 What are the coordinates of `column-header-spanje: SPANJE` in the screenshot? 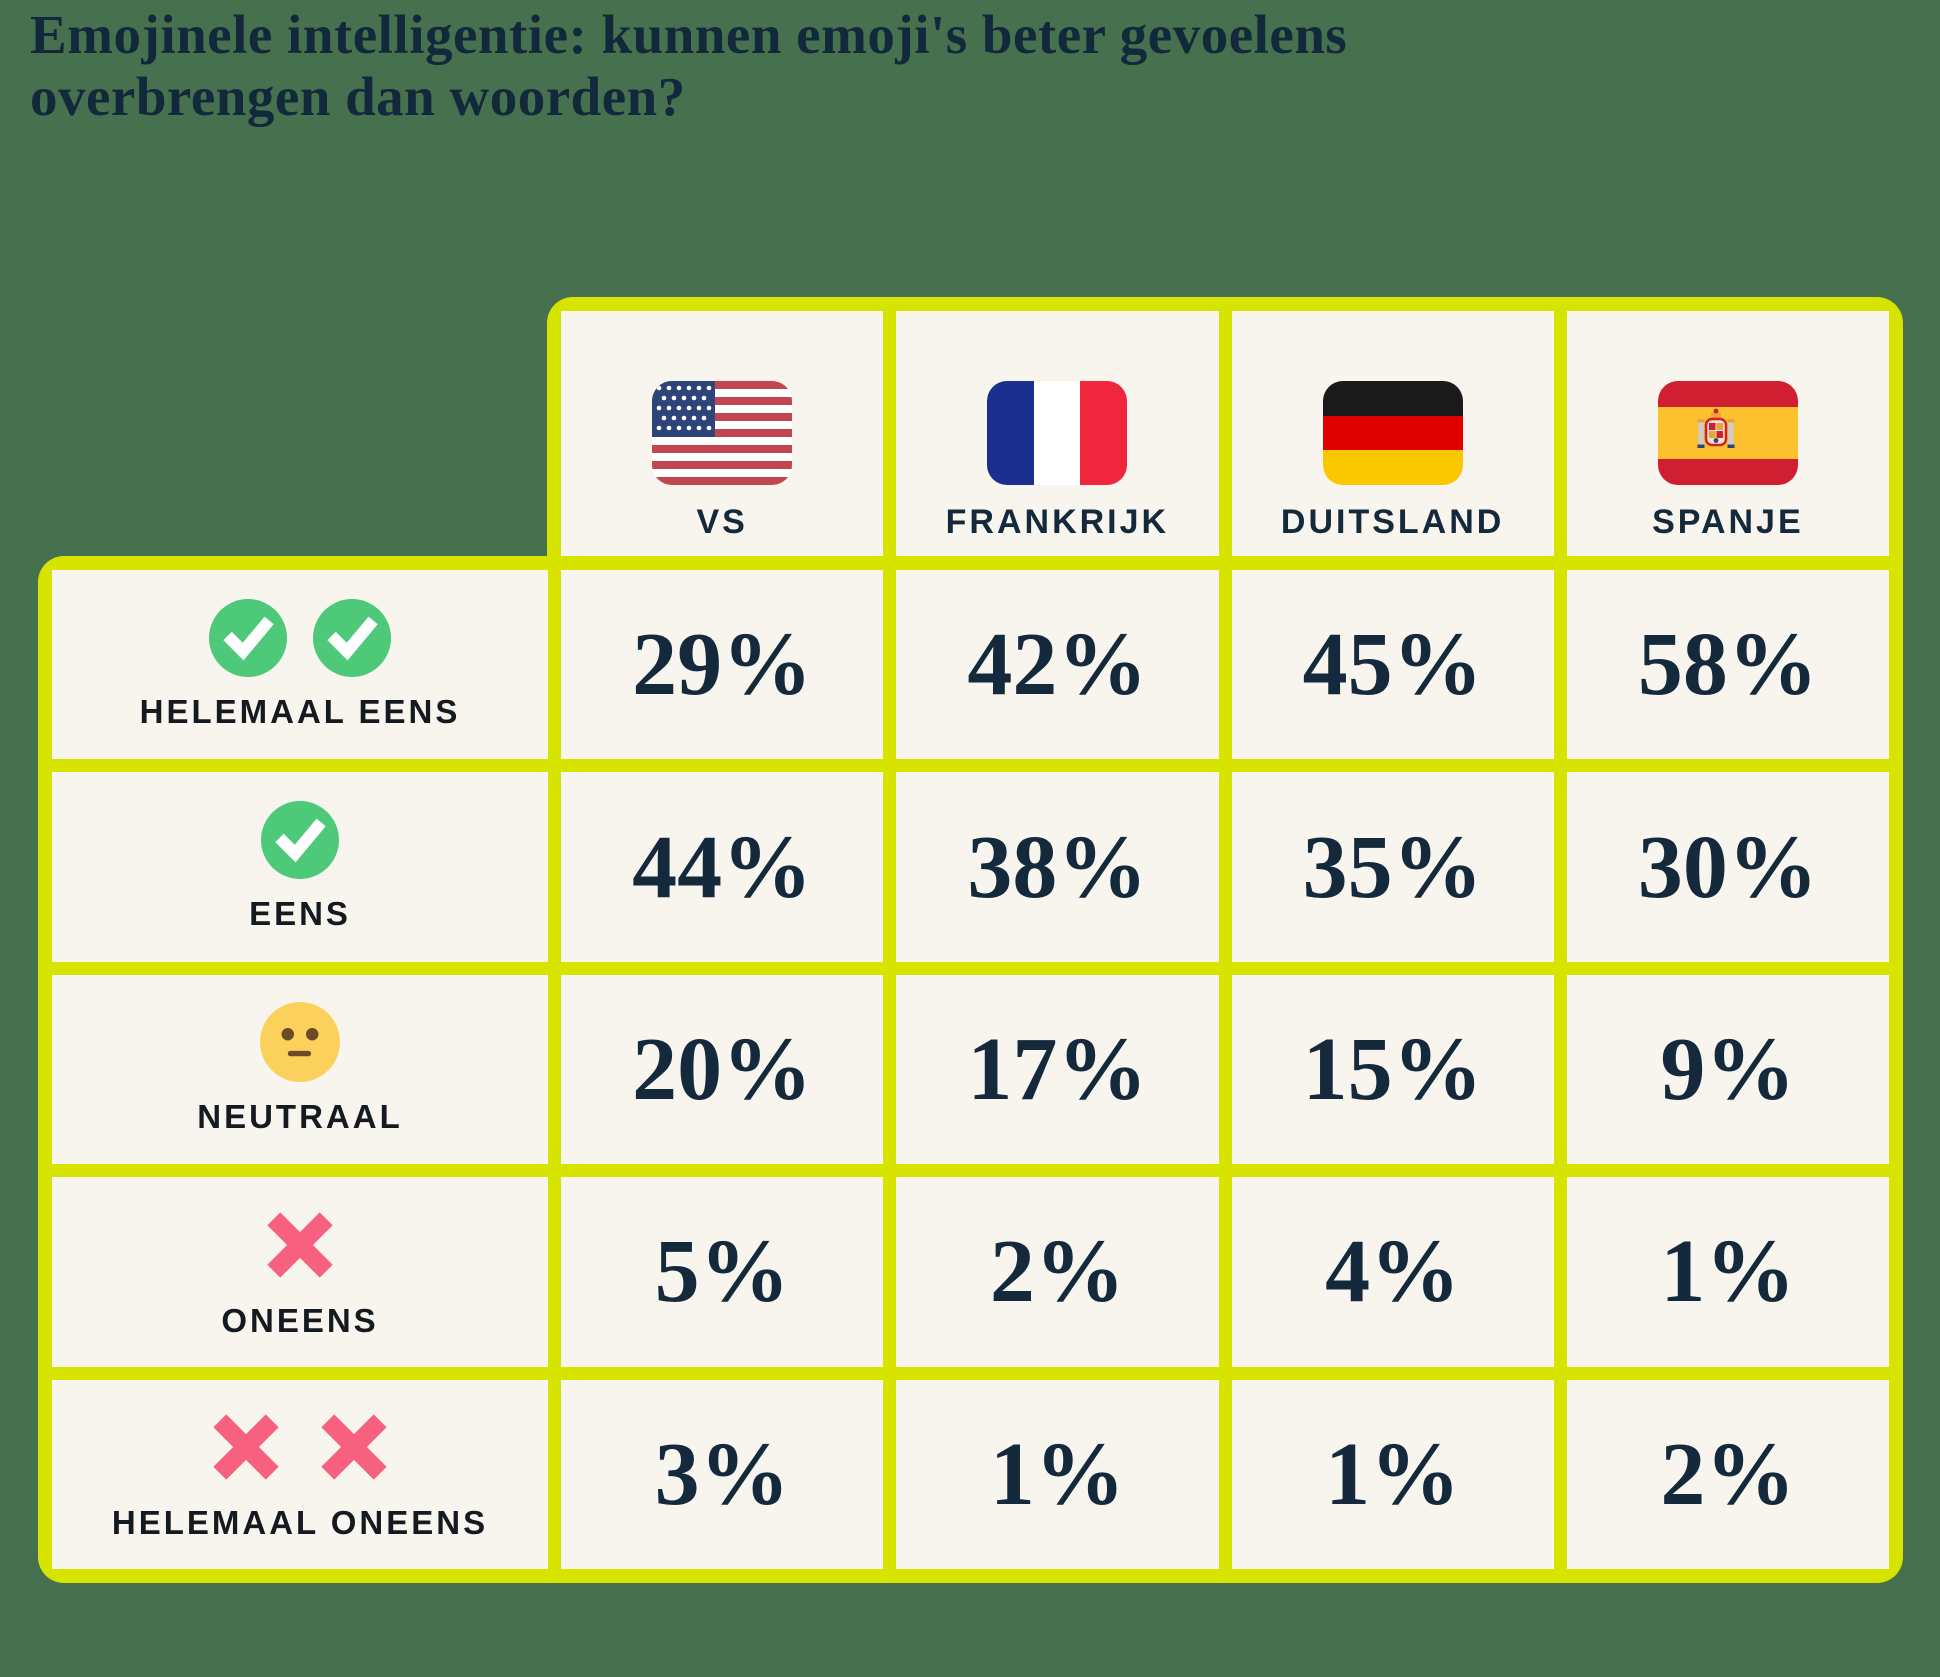 It's located at (1727, 433).